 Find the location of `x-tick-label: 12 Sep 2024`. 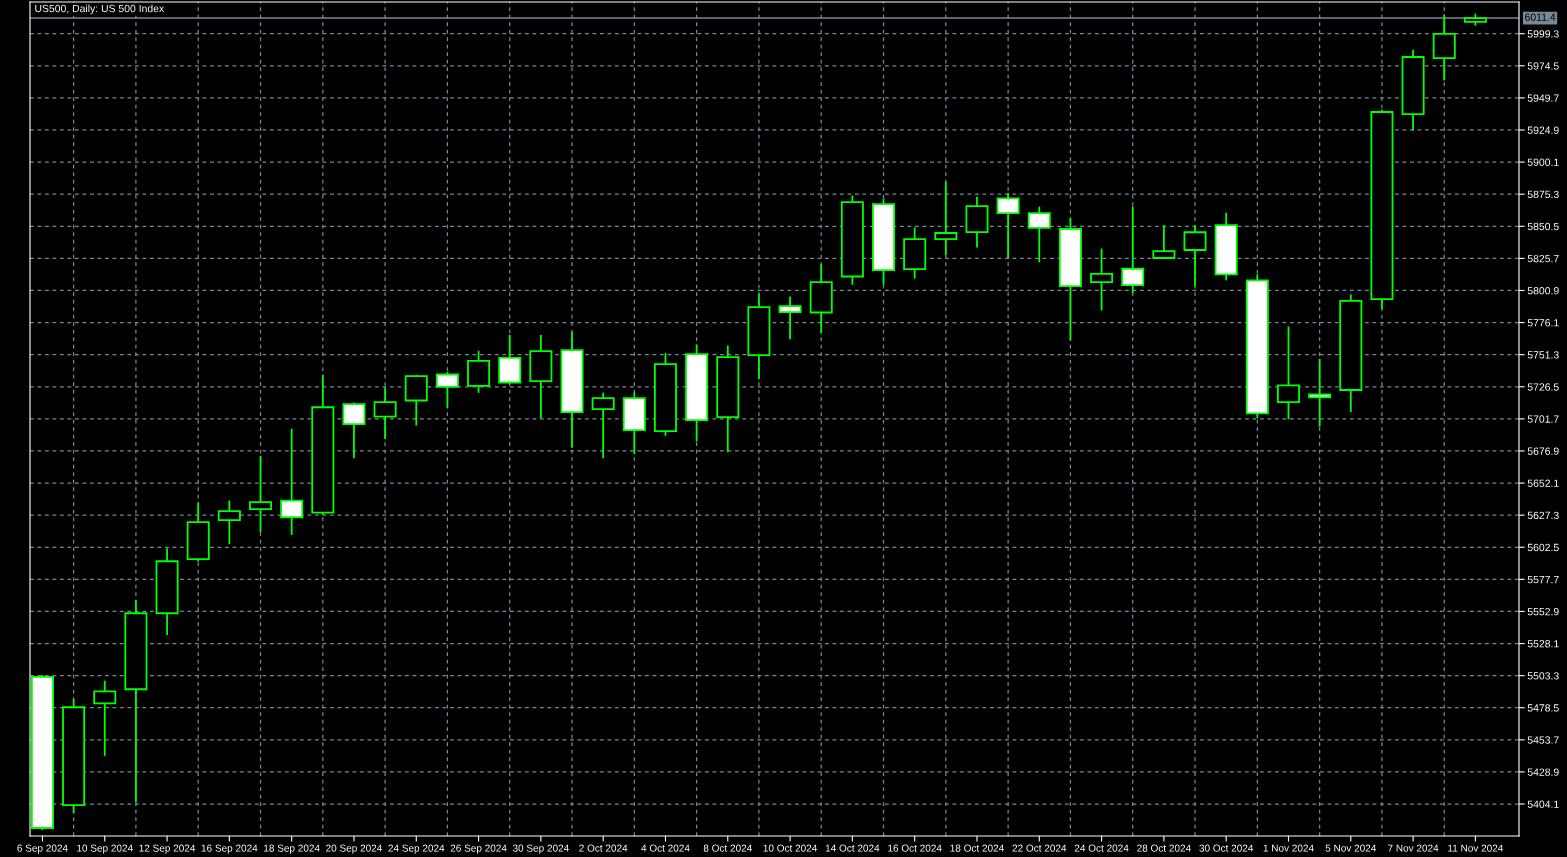

x-tick-label: 12 Sep 2024 is located at coordinates (167, 849).